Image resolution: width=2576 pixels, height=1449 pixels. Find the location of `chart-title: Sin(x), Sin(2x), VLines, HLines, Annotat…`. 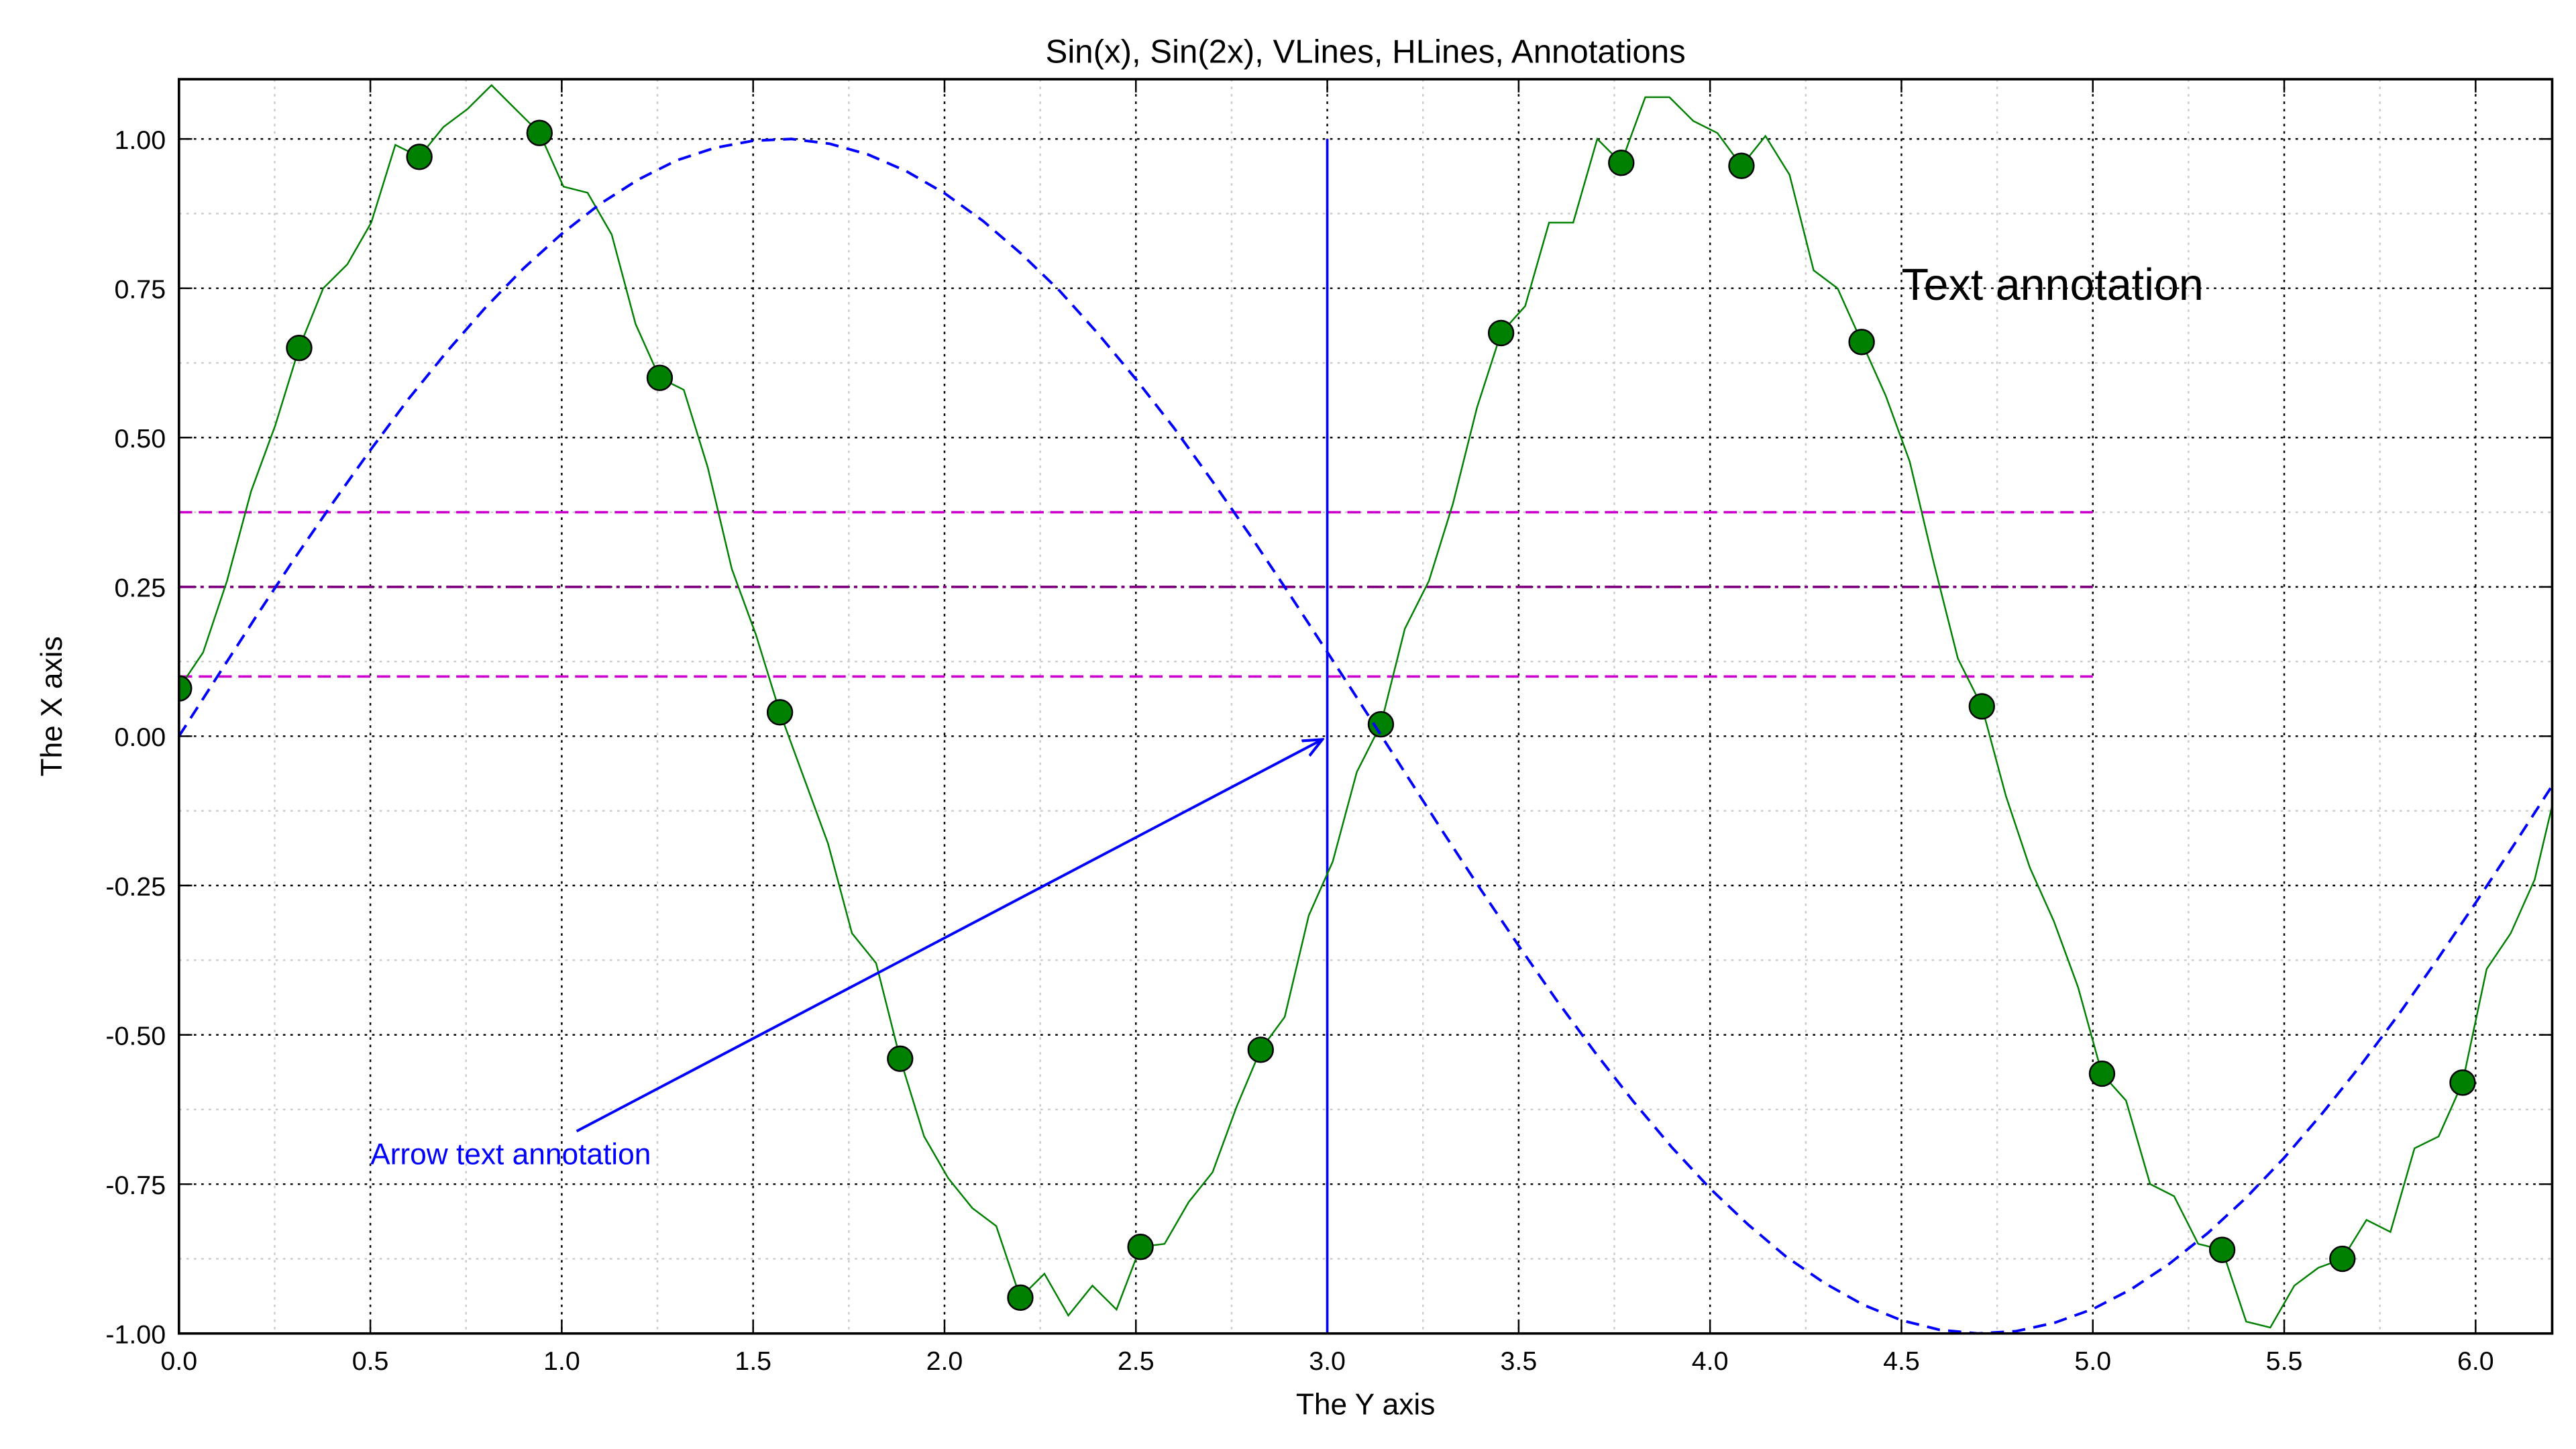

chart-title: Sin(x), Sin(2x), VLines, HLines, Annotat… is located at coordinates (1366, 51).